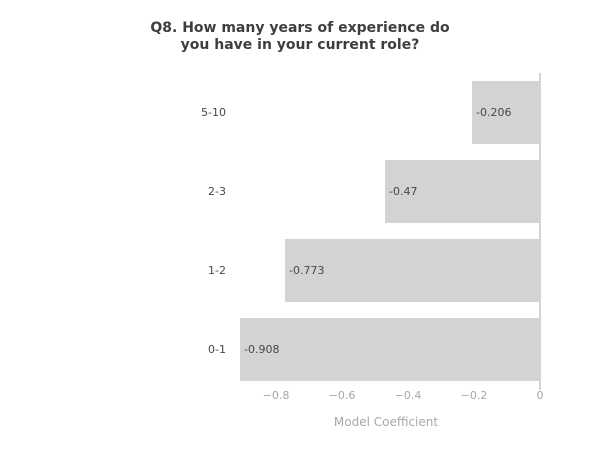 This screenshot has height=450, width=600. I want to click on category-label: 1-2, so click(217, 270).